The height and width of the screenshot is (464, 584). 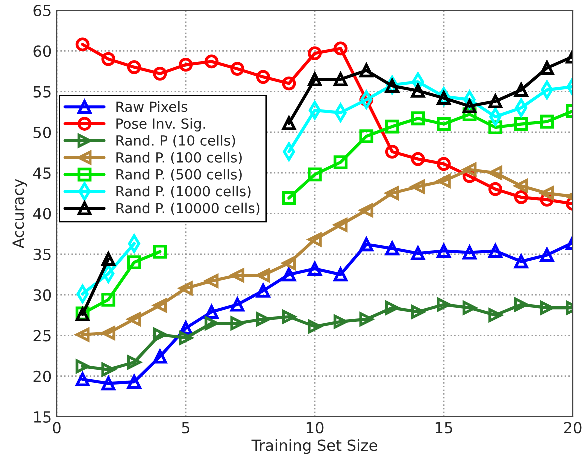 What do you see at coordinates (42, 214) in the screenshot?
I see `y-tick-label: 40` at bounding box center [42, 214].